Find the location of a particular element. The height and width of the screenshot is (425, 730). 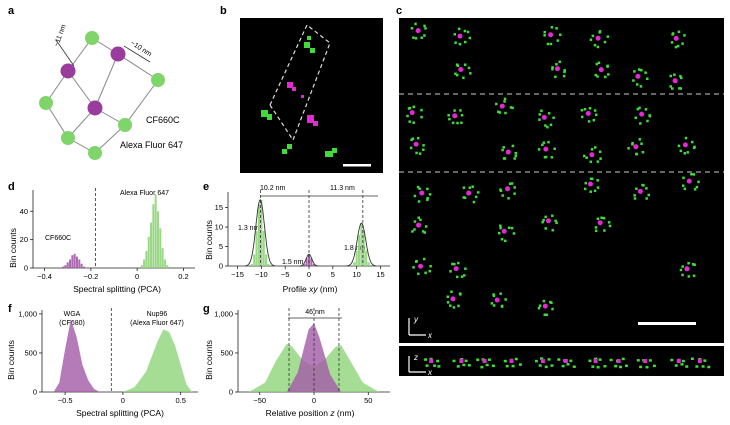

scale-bar-c is located at coordinates (667, 323).